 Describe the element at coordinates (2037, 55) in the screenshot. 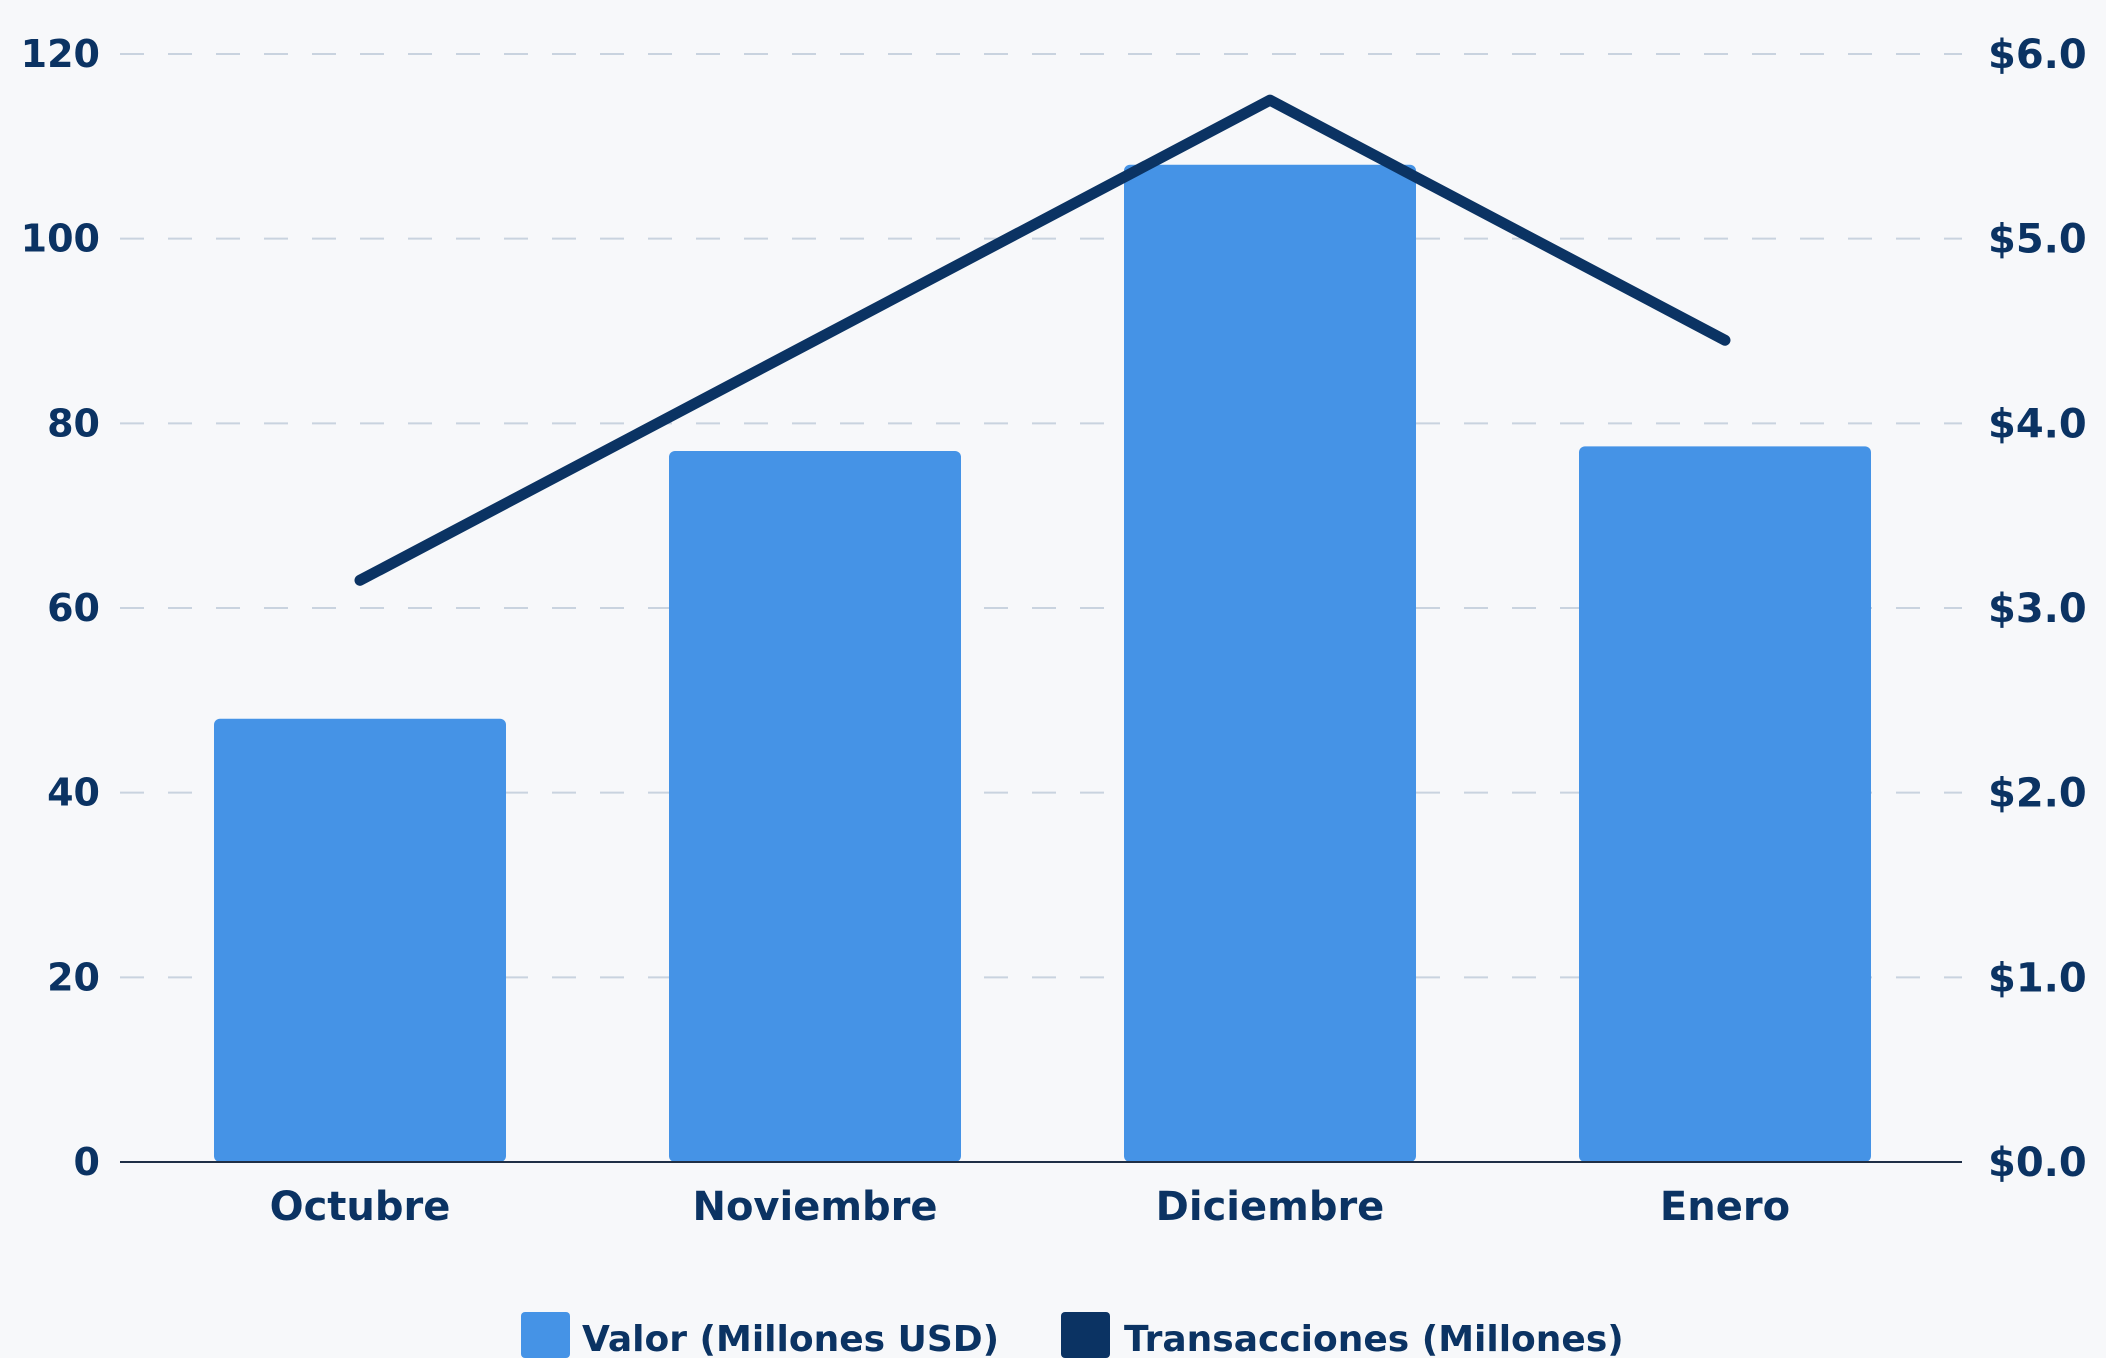

I see `right-tick-label: $6.0` at that location.